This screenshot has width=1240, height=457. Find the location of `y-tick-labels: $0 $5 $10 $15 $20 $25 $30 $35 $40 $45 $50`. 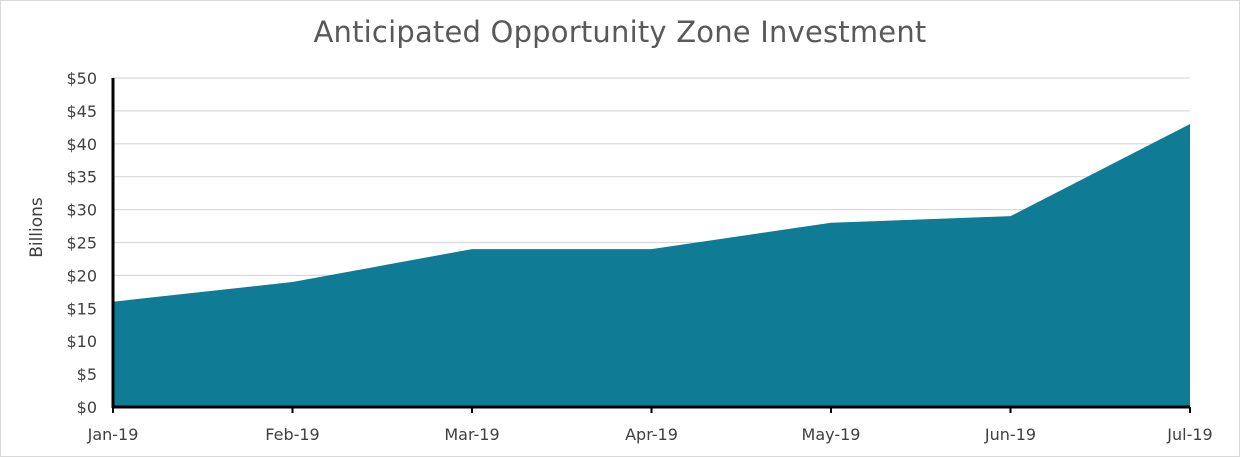

y-tick-labels: $0 $5 $10 $15 $20 $25 $30 $35 $40 $45 $50 is located at coordinates (81, 243).